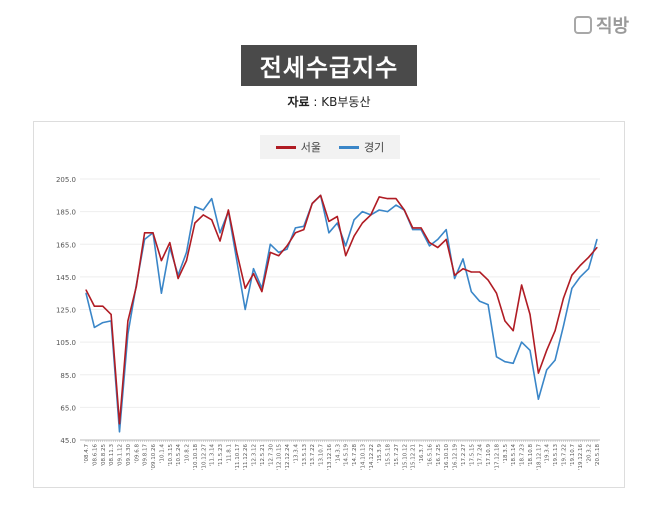  I want to click on x-tick-label: '11.3.14, so click(213, 455).